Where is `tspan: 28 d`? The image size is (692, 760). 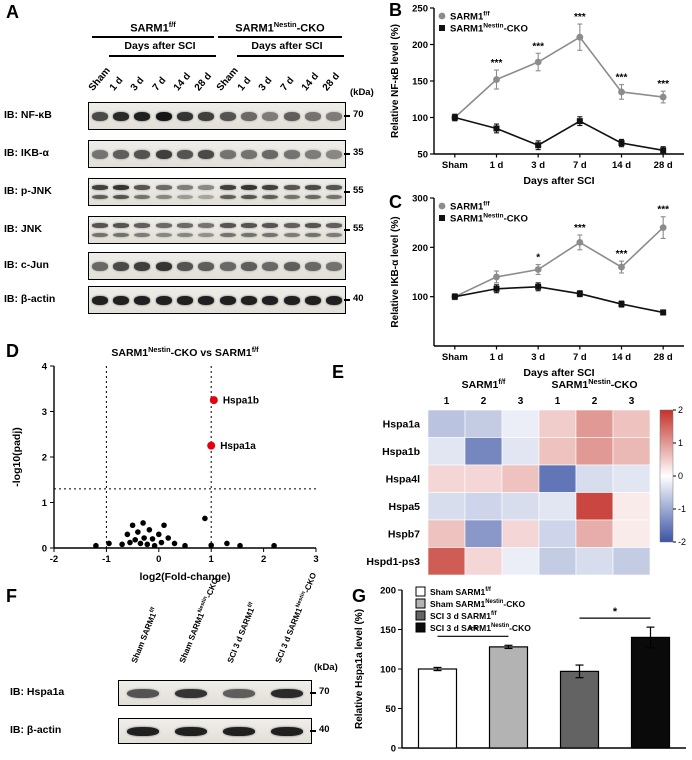
tspan: 28 d is located at coordinates (663, 357).